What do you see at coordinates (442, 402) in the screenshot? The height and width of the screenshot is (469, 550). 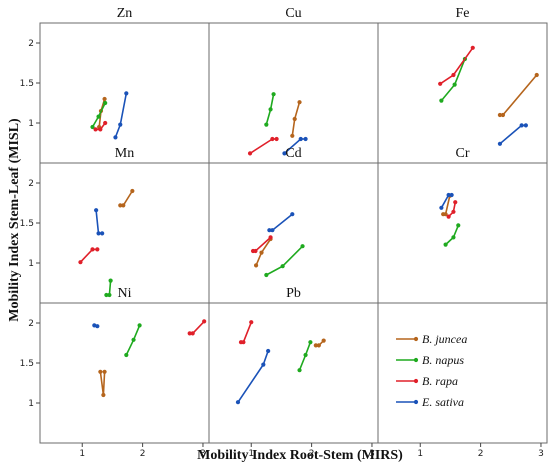 I see `legend-label-e-sativa: E. sativa` at bounding box center [442, 402].